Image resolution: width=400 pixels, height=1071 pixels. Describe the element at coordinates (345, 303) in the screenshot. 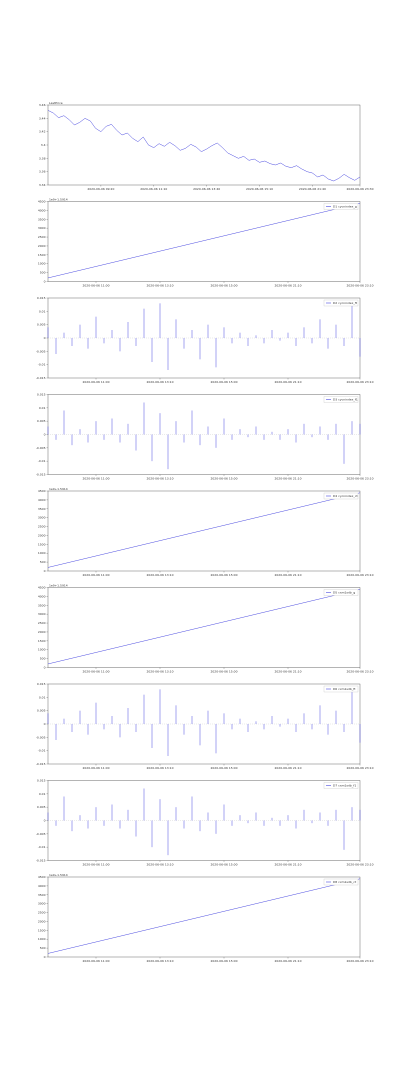

I see `legend-label: D2 cycnindex_ft` at that location.